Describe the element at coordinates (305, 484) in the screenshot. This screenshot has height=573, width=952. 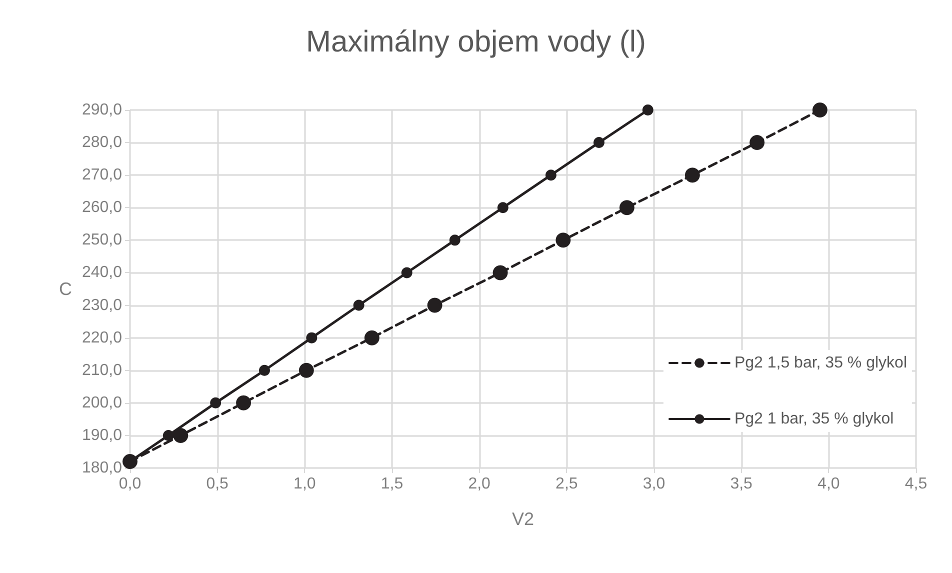
I see `x-tick-label: 1,0` at that location.